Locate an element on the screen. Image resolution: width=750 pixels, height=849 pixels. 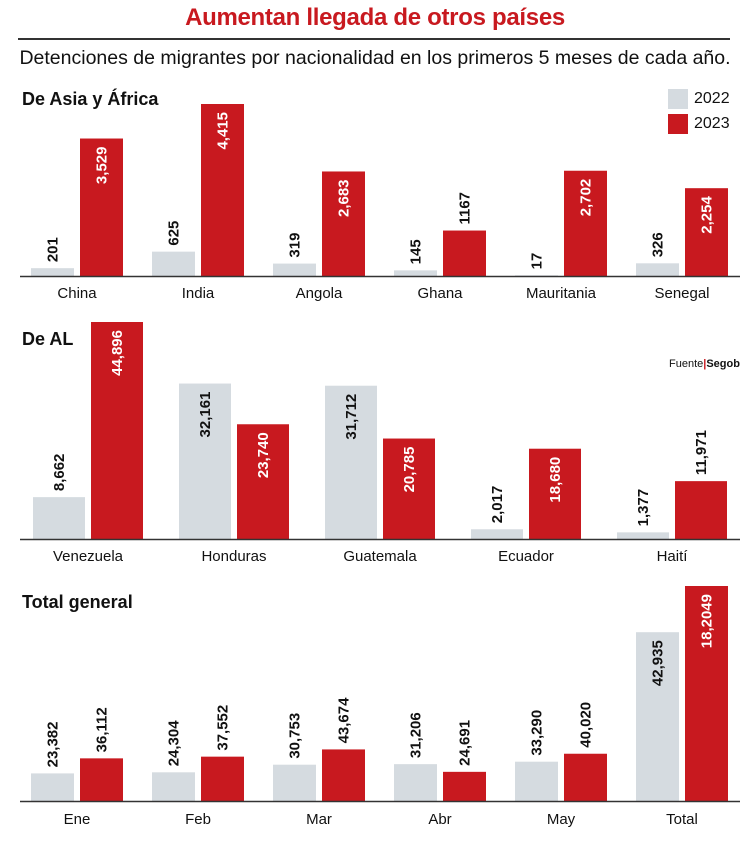
bar-asia-africa-mauritania-2022 is located at coordinates (536, 275).